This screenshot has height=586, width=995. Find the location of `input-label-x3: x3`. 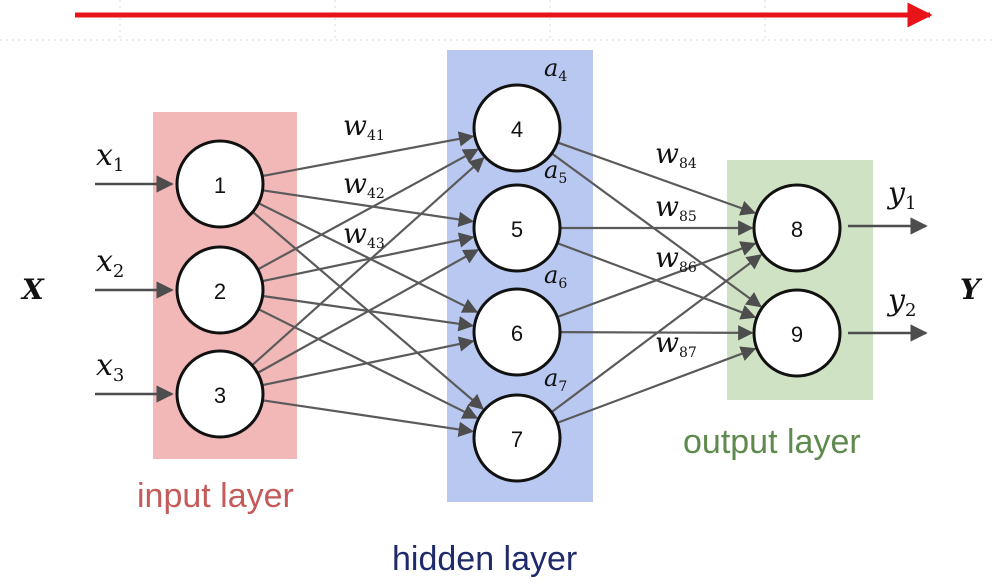

input-label-x3: x3 is located at coordinates (110, 367).